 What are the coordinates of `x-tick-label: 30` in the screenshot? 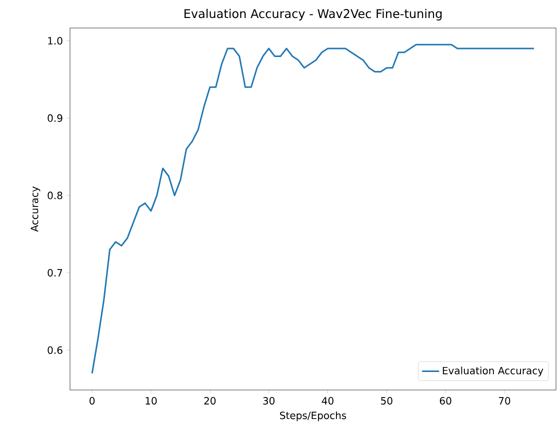 It's located at (269, 401).